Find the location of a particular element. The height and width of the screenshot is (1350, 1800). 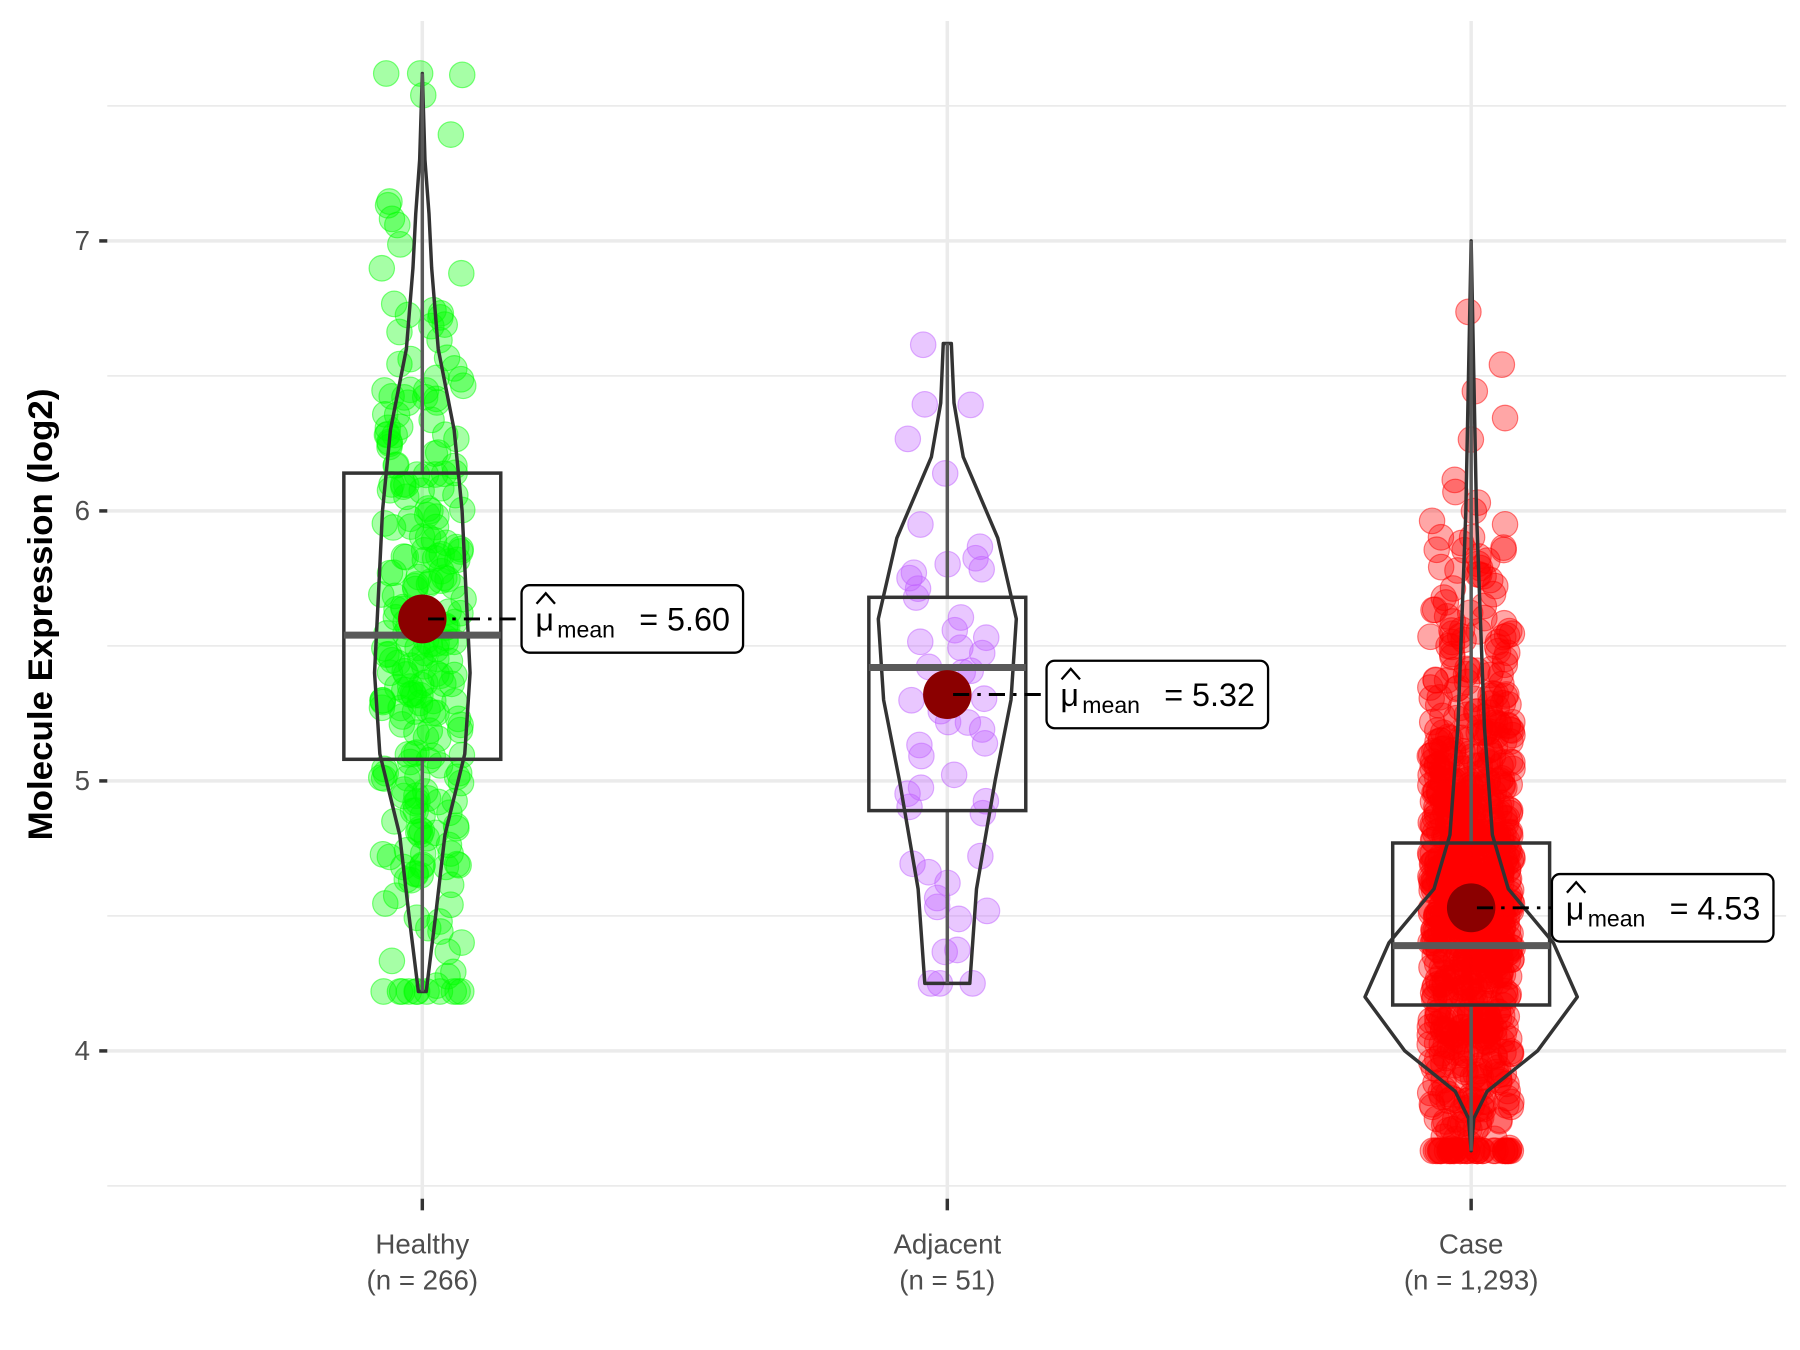

y-tick-label: 4 is located at coordinates (82, 1050).